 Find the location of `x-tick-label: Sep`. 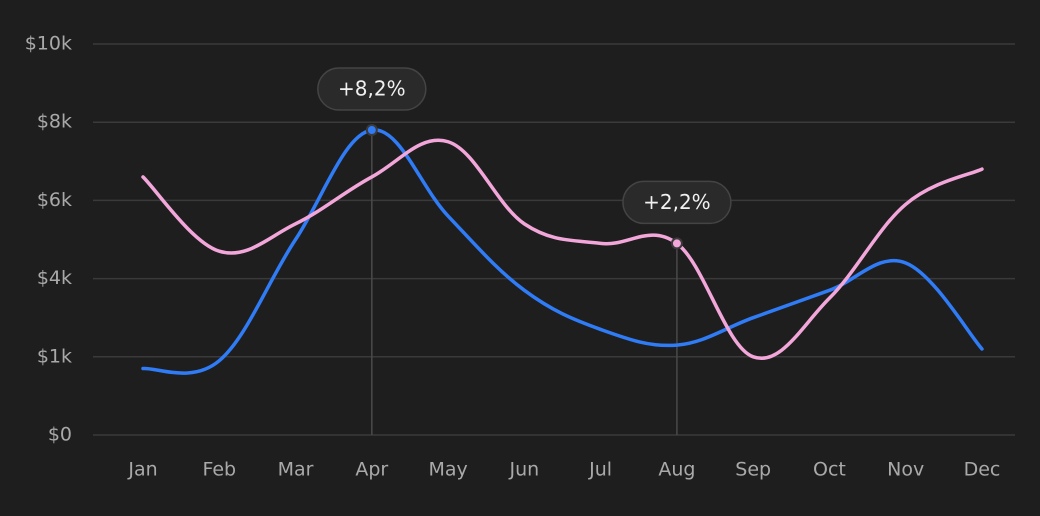

x-tick-label: Sep is located at coordinates (753, 470).